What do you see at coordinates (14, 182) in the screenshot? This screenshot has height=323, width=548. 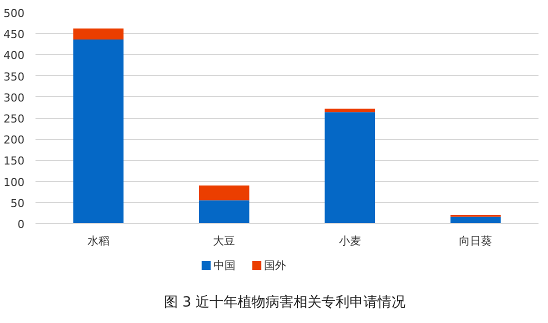 I see `y-tick-label: 100` at bounding box center [14, 182].